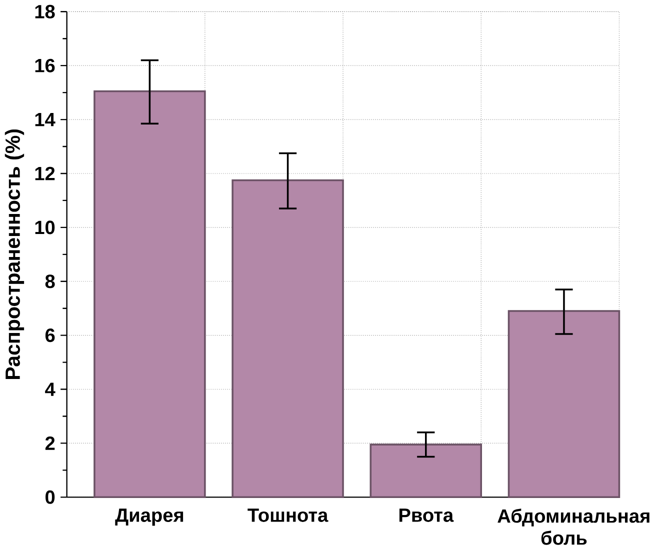 The height and width of the screenshot is (550, 661). What do you see at coordinates (45, 227) in the screenshot?
I see `y-tick-label: 10` at bounding box center [45, 227].